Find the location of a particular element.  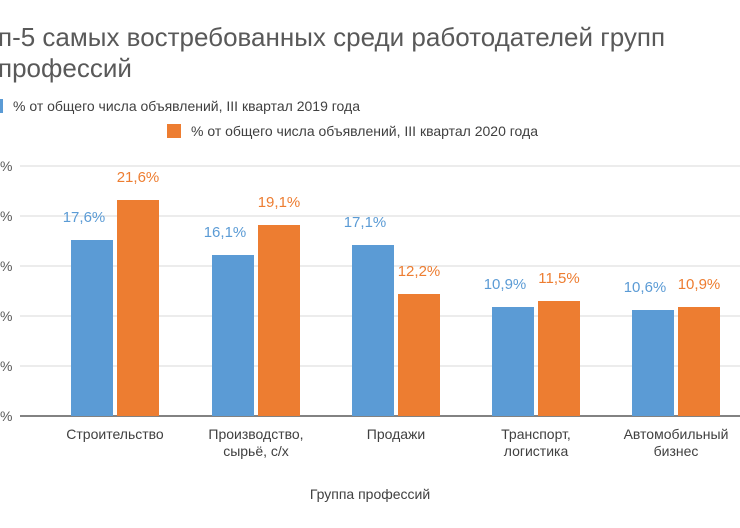

x-tick-label: Транспорт, is located at coordinates (536, 434).